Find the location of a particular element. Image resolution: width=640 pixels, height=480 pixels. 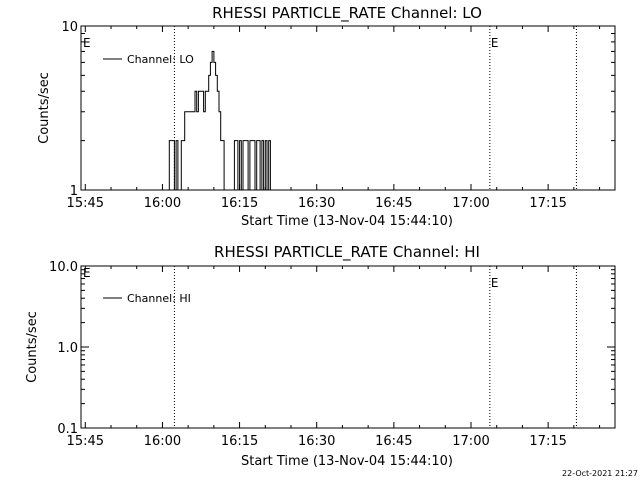

panel-hi-legend: Channel: HI is located at coordinates (147, 298).